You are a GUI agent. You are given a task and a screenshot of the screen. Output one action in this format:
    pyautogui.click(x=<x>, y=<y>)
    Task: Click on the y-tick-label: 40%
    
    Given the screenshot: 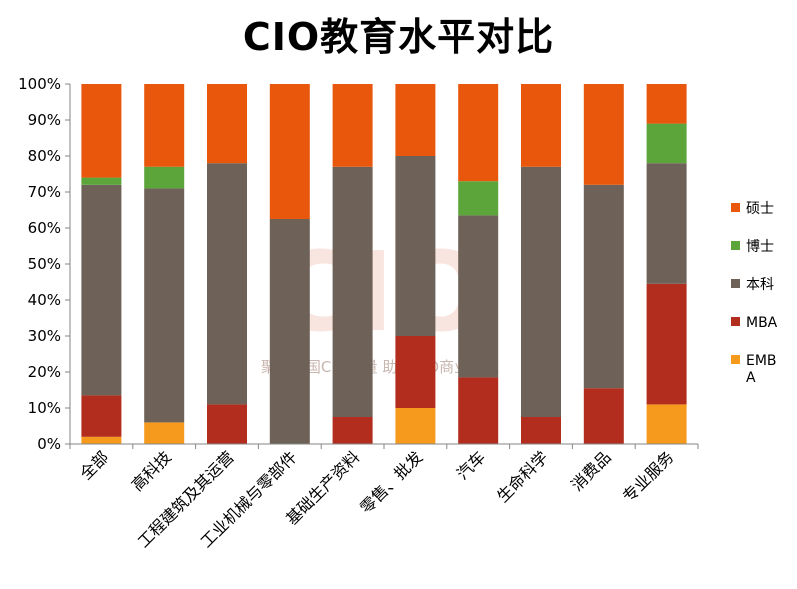 What is the action you would take?
    pyautogui.click(x=44, y=300)
    